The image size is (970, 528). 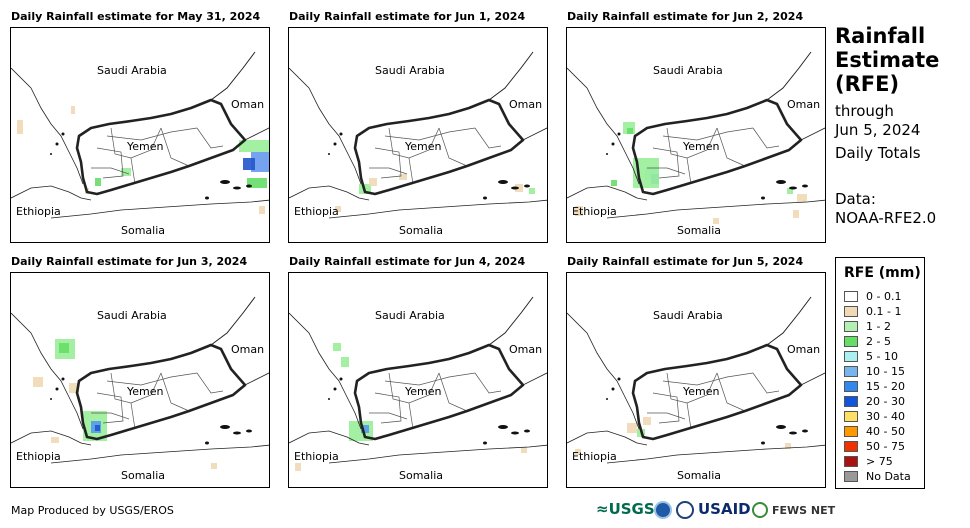 I want to click on data-label: Data:, so click(x=855, y=199).